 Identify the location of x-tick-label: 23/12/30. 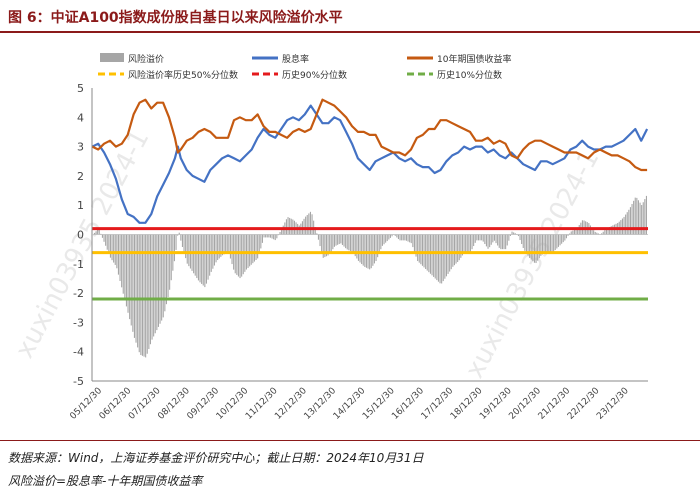
(613, 404).